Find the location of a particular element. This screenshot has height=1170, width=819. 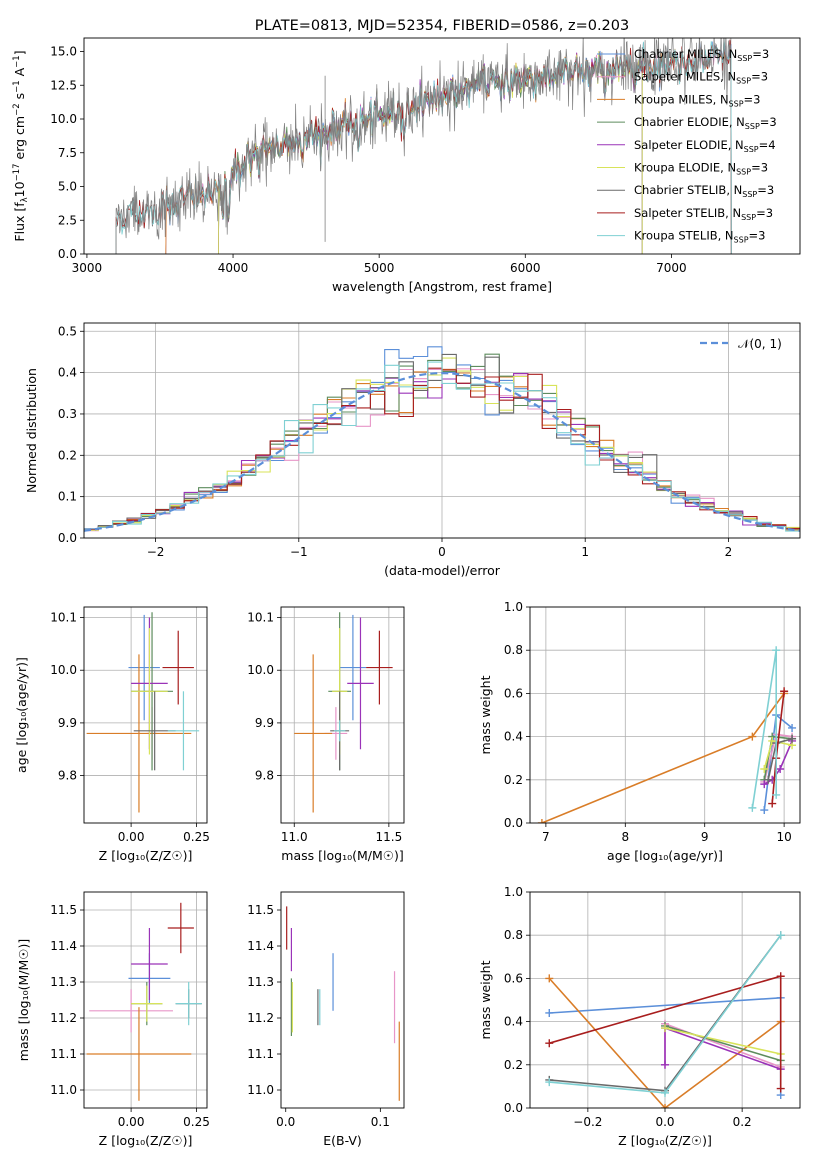

plot-area-mass-age is located at coordinates (343, 712).